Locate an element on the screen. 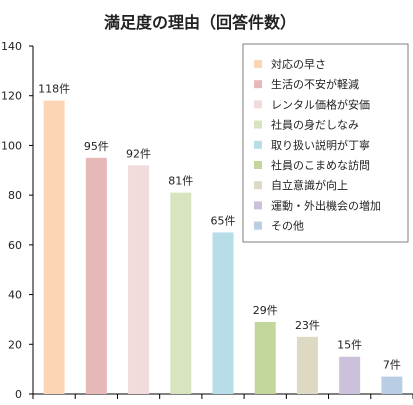 The width and height of the screenshot is (413, 405). data-label-1: 118件 is located at coordinates (54, 89).